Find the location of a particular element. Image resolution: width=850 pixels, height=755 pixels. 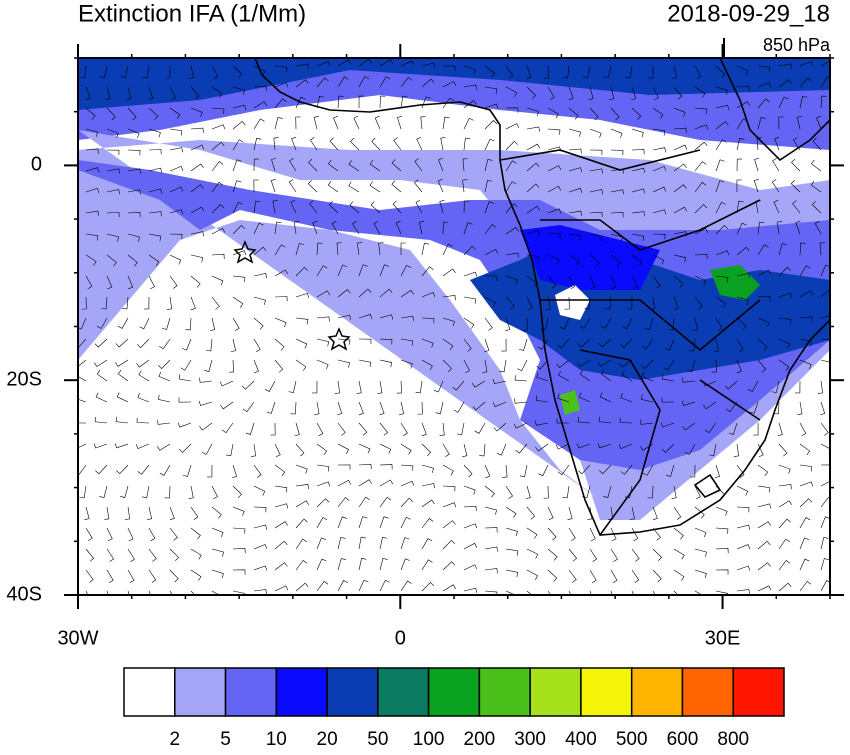

x-tick-label: 0 is located at coordinates (400, 638).